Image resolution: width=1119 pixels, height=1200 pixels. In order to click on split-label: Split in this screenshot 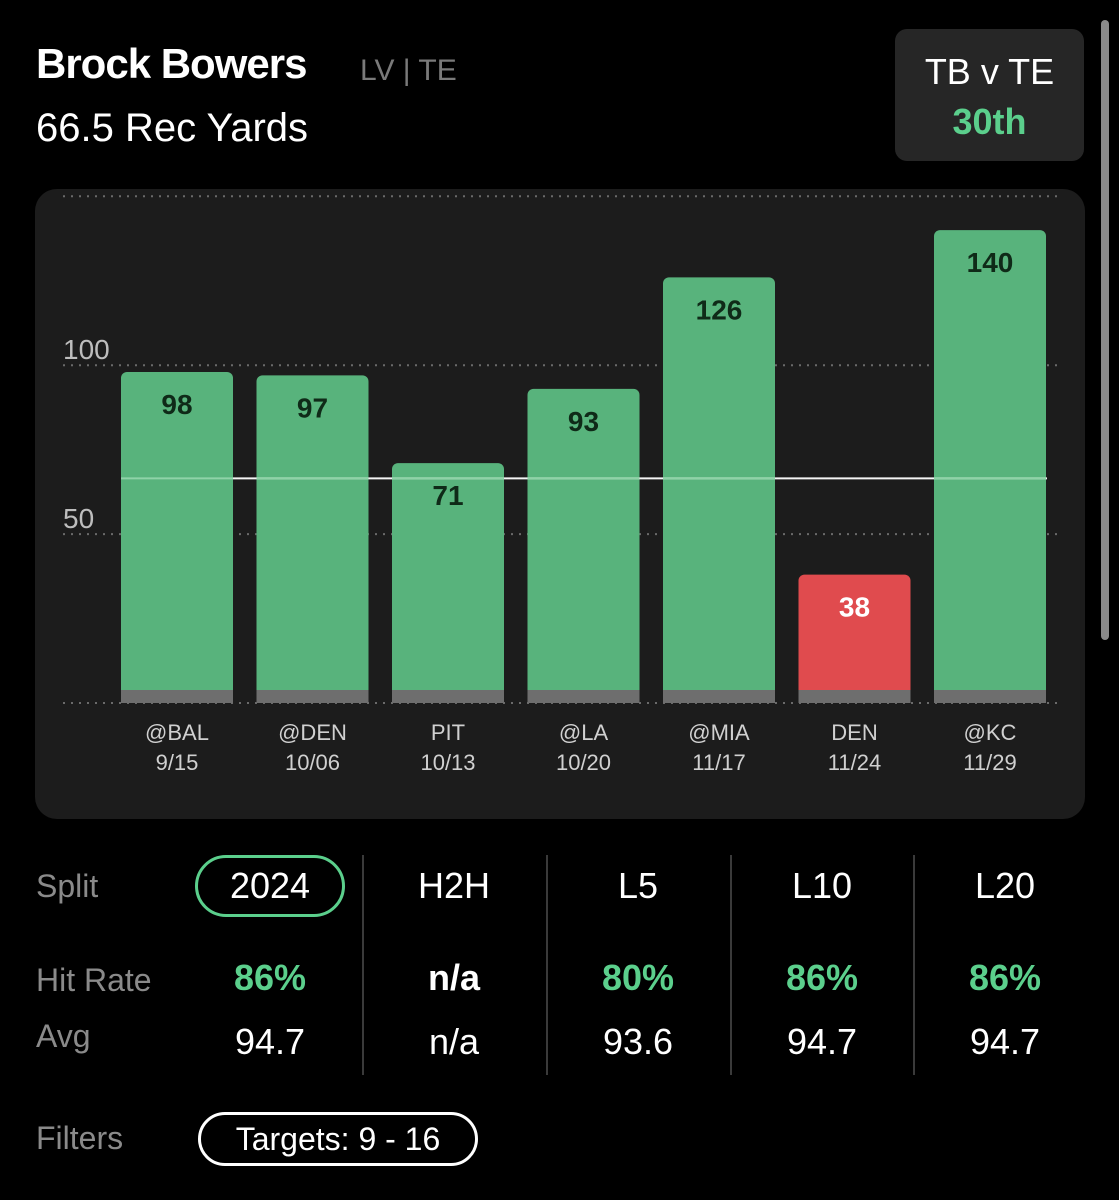, I will do `click(67, 886)`.